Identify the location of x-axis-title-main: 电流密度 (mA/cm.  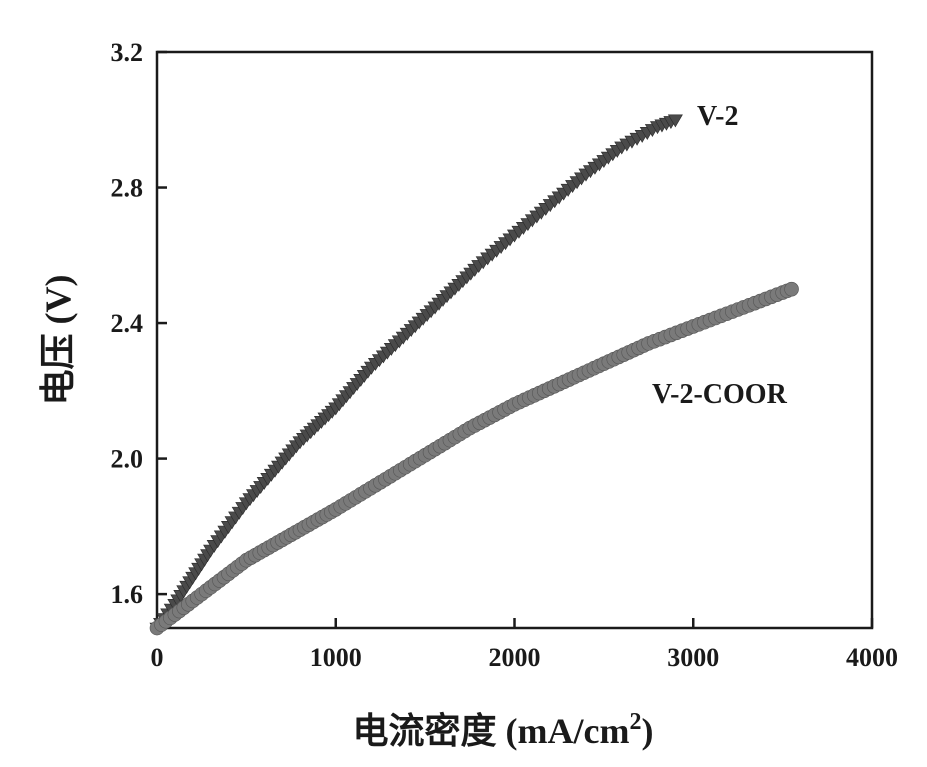
(491, 730).